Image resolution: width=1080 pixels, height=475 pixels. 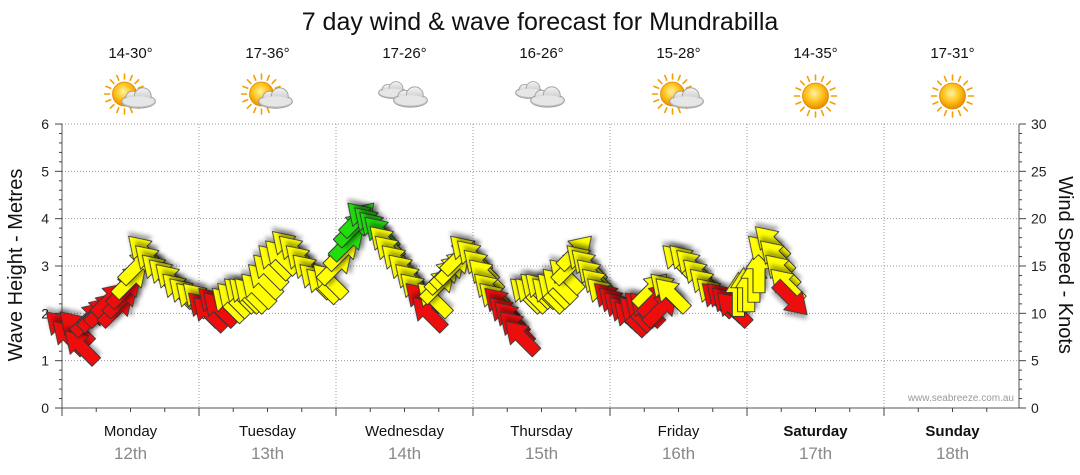 I want to click on y-left-tick-label: 5, so click(x=45, y=171).